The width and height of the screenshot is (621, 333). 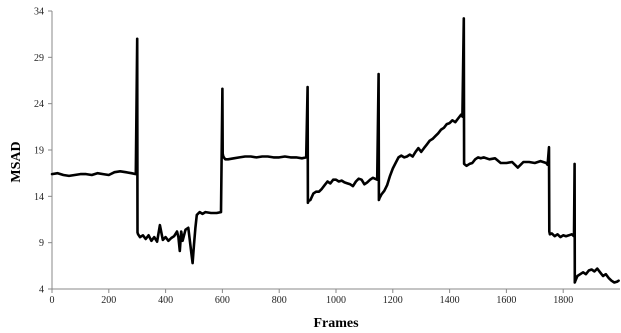 What do you see at coordinates (39, 197) in the screenshot?
I see `y-tick-label: 14` at bounding box center [39, 197].